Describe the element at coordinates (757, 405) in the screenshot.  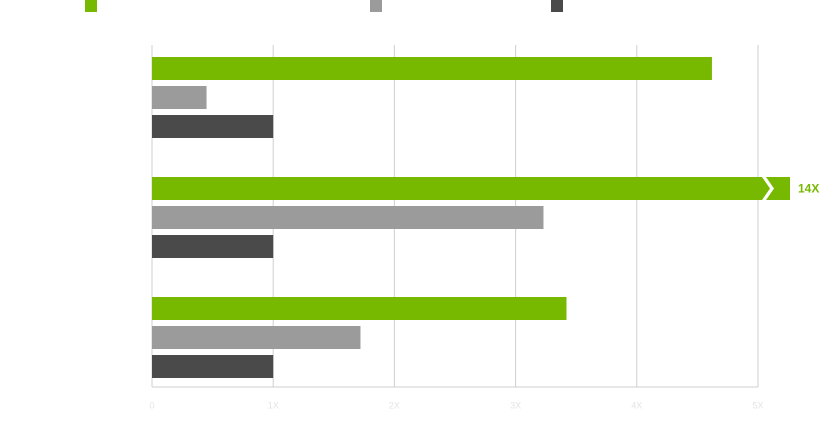
I see `x-tick-label: 5X` at that location.